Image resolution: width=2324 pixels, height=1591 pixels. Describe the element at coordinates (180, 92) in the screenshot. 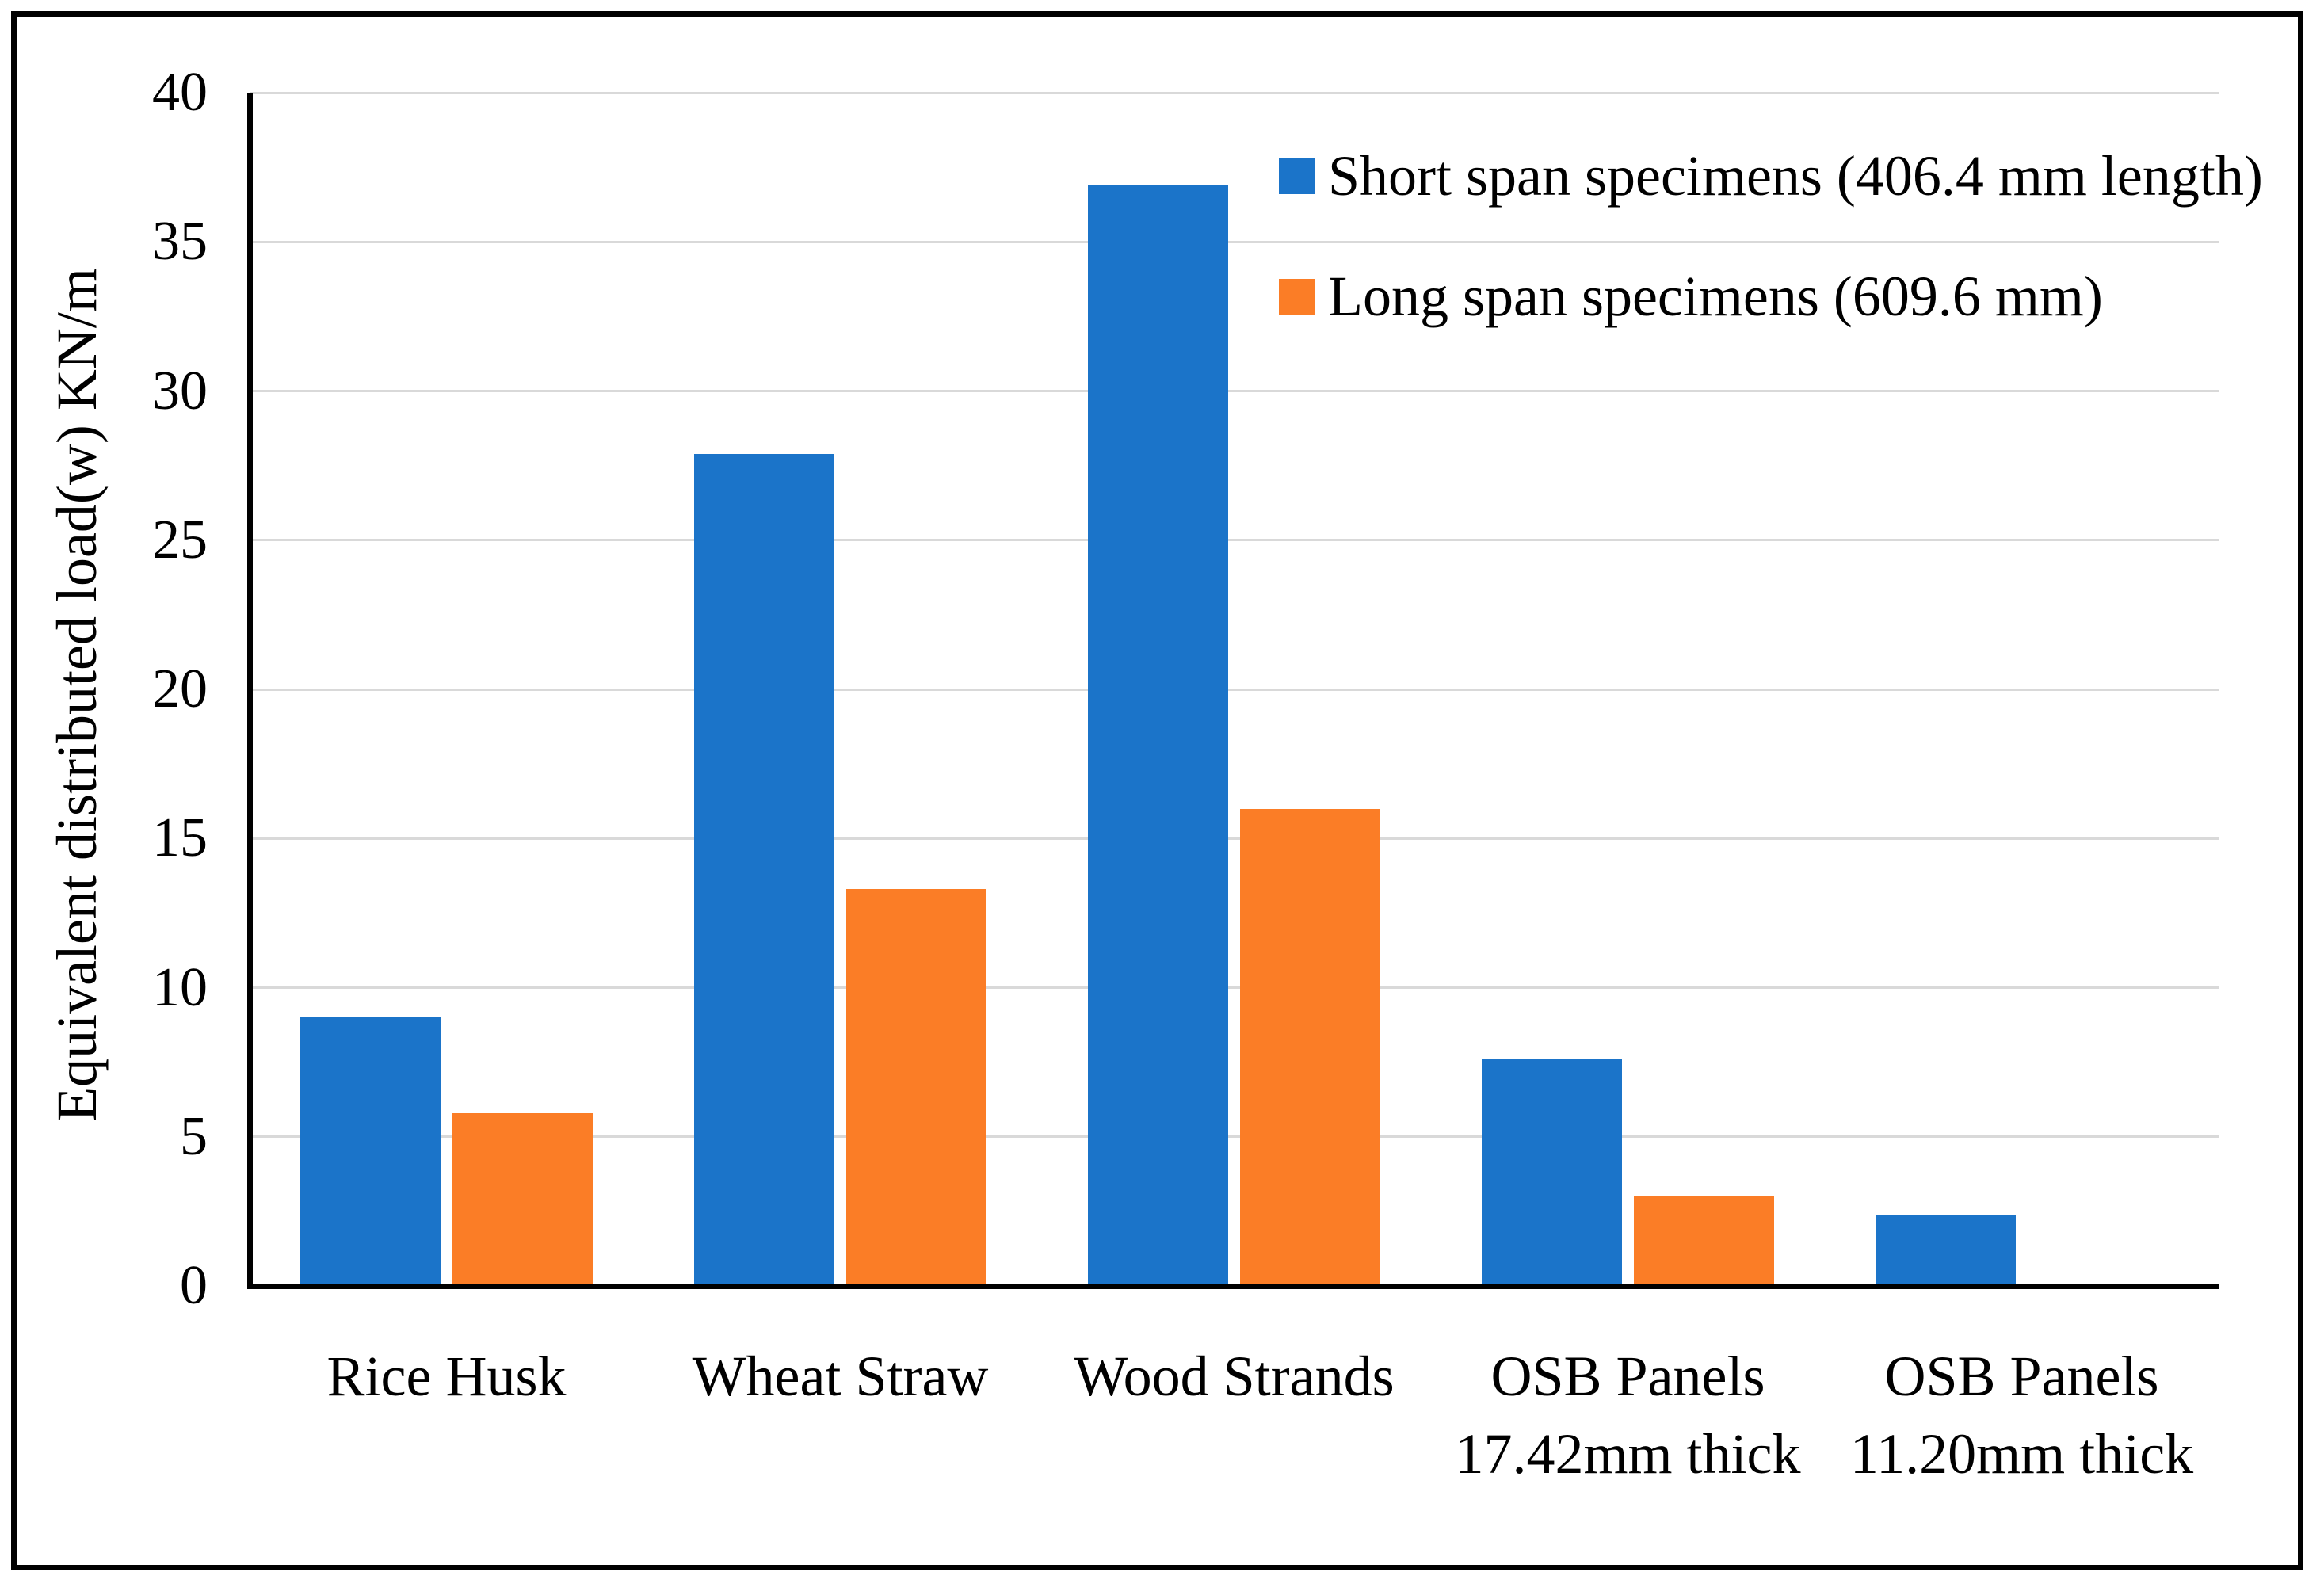

I see `y-tick-label-40: 40` at that location.